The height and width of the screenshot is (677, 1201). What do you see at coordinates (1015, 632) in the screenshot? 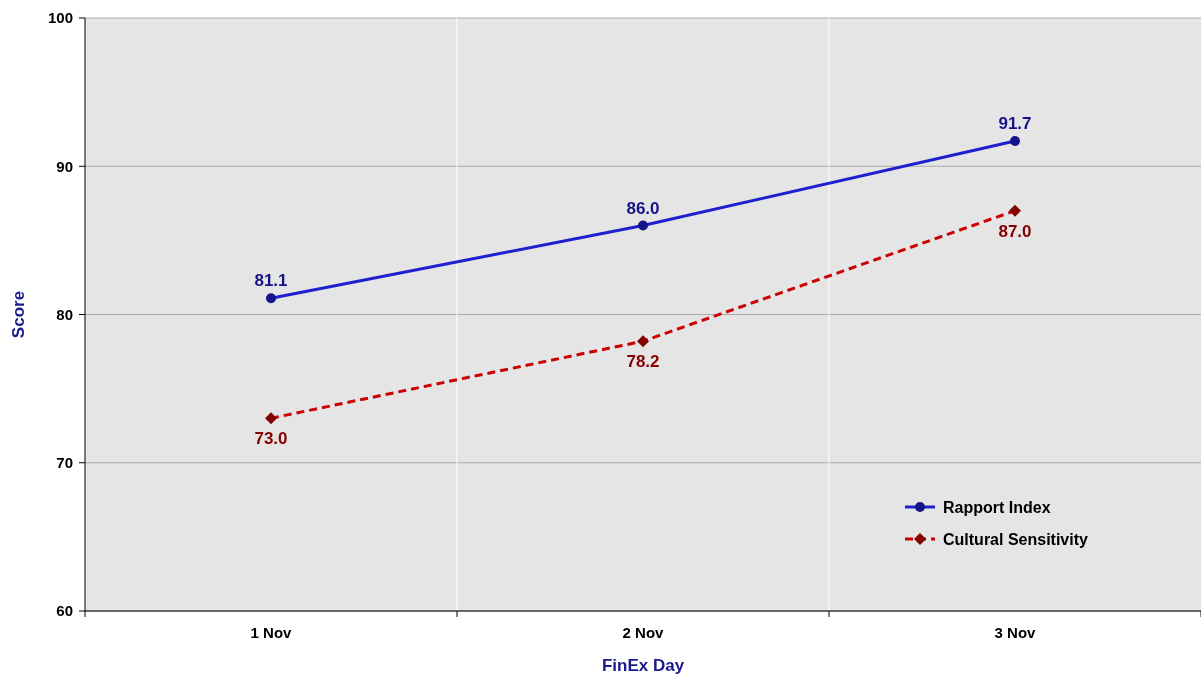
I see `x-tick-label: 3 Nov` at bounding box center [1015, 632].